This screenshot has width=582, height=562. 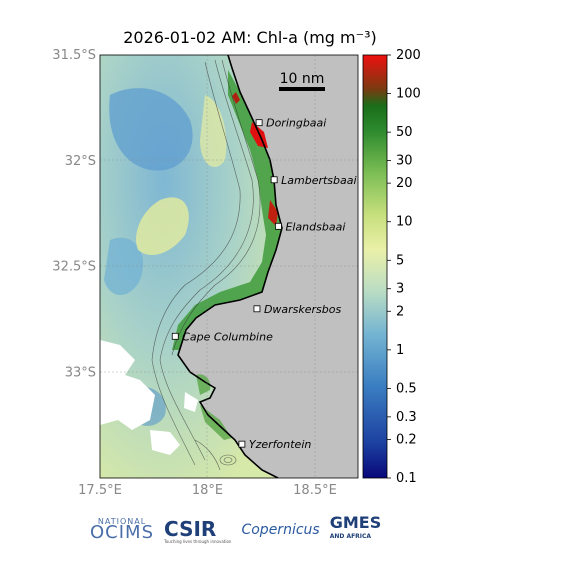 I want to click on lon-ticks: 17.5°E 18°E 18.5°E, so click(x=207, y=490).